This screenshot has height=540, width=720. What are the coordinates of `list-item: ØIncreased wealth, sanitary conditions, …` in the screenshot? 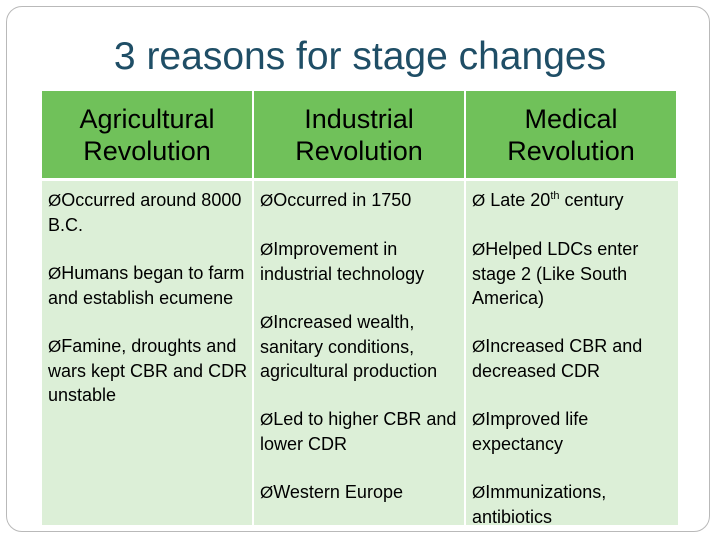 It's located at (349, 346).